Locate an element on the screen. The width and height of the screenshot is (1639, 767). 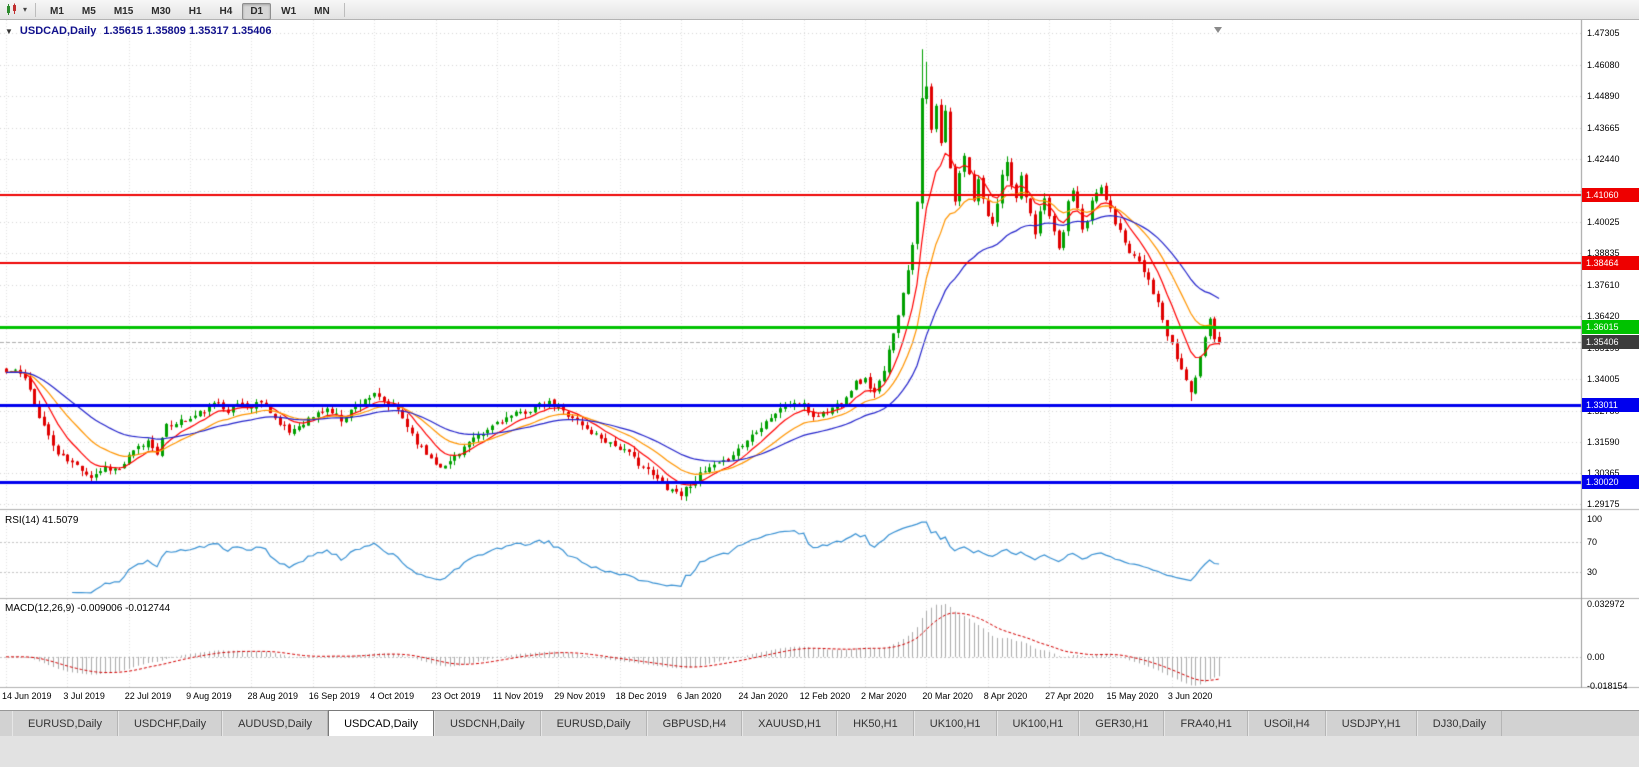
timeframe-button-w1: W1 is located at coordinates (289, 11).